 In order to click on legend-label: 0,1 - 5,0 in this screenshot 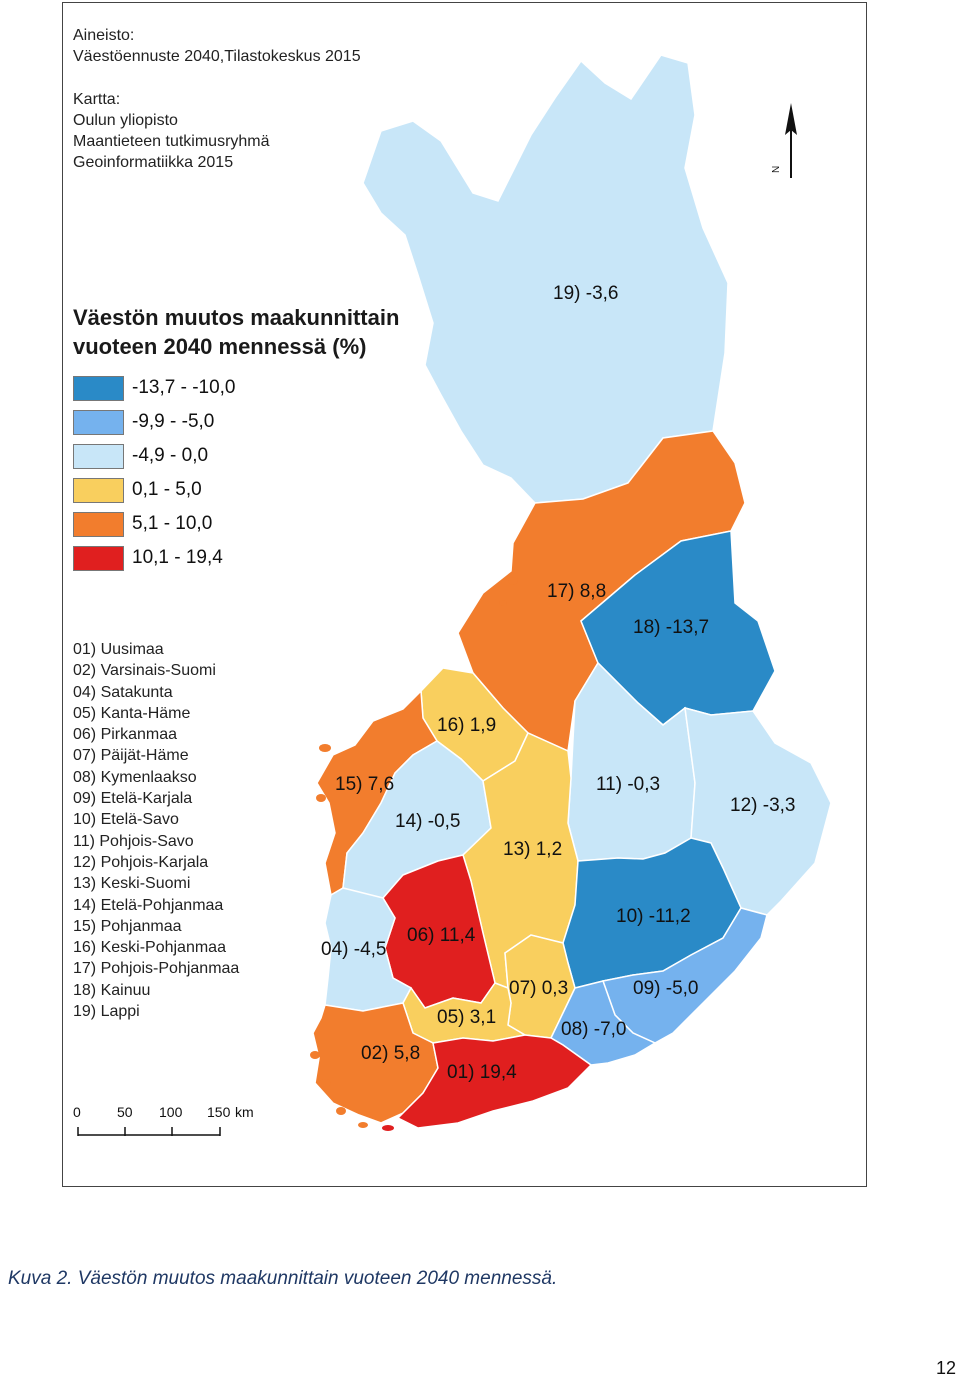, I will do `click(167, 489)`.